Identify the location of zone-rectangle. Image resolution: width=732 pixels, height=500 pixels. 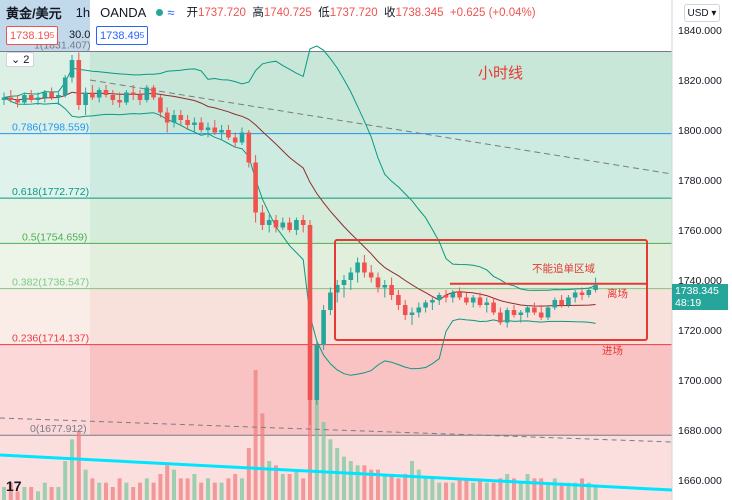
(491, 290).